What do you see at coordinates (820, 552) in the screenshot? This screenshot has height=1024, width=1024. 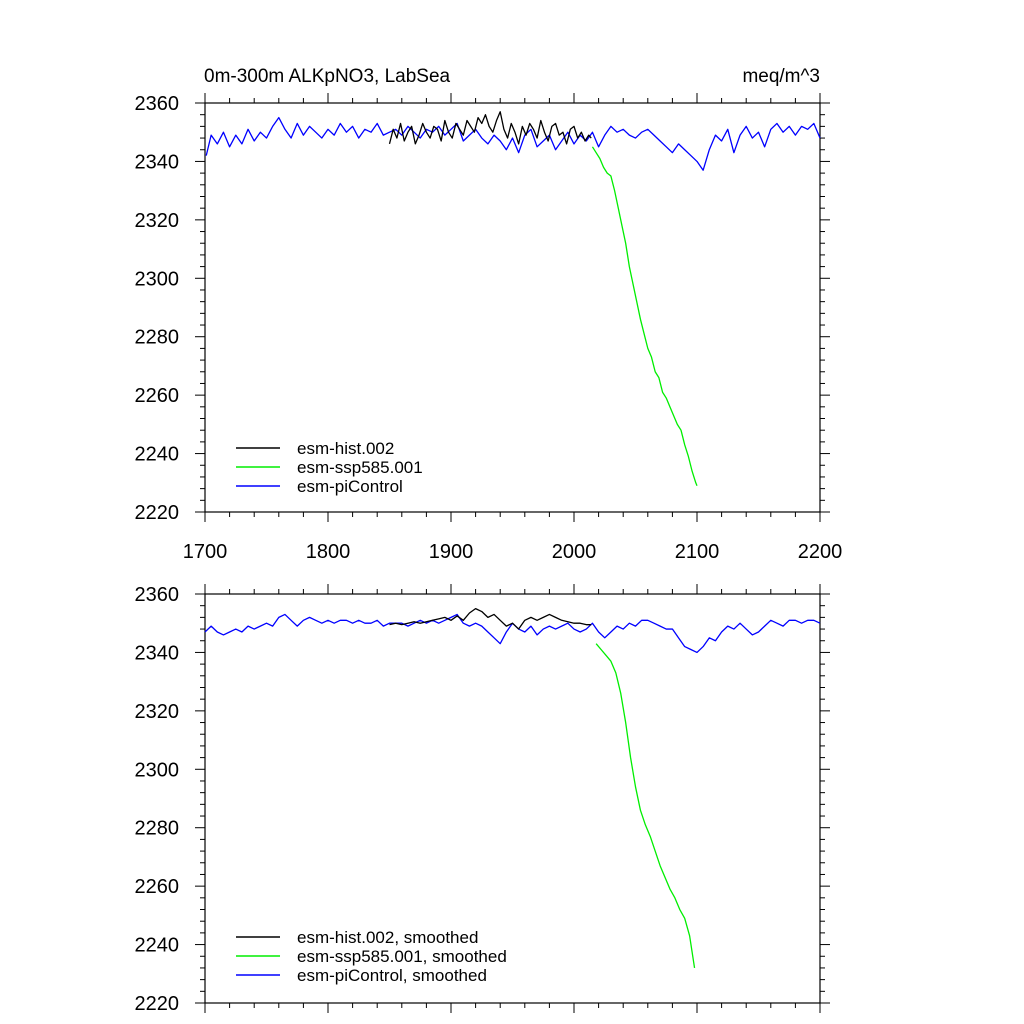 I see `x-tick-label: 2200` at bounding box center [820, 552].